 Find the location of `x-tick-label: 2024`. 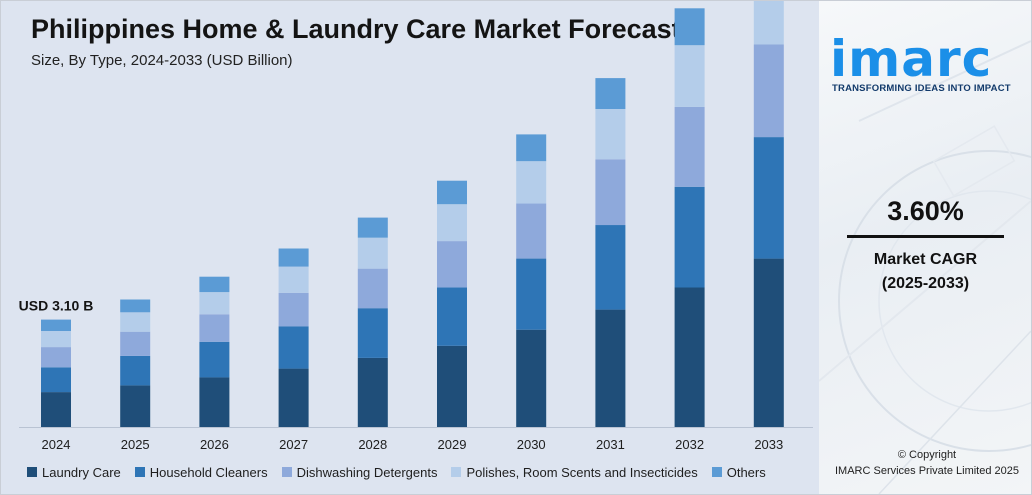

x-tick-label: 2024 is located at coordinates (56, 444).